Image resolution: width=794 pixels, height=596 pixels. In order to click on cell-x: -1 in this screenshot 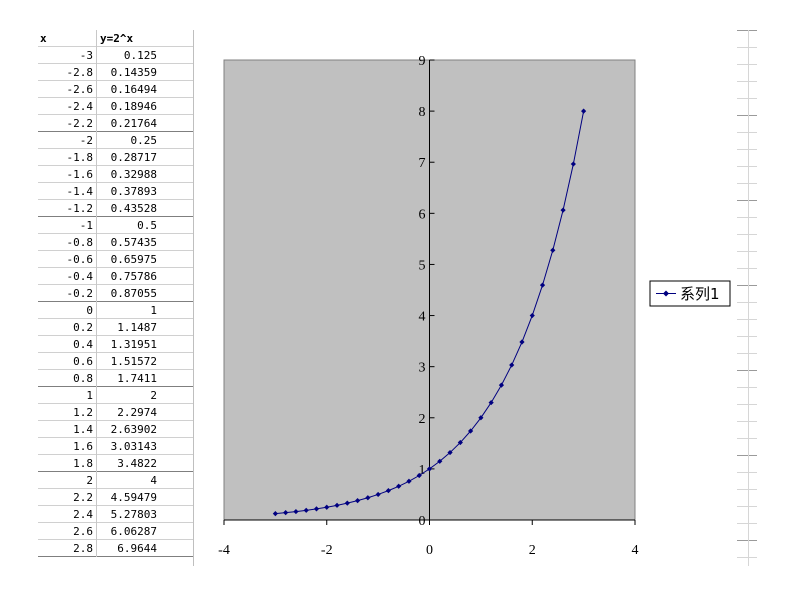, I will do `click(67, 225)`.